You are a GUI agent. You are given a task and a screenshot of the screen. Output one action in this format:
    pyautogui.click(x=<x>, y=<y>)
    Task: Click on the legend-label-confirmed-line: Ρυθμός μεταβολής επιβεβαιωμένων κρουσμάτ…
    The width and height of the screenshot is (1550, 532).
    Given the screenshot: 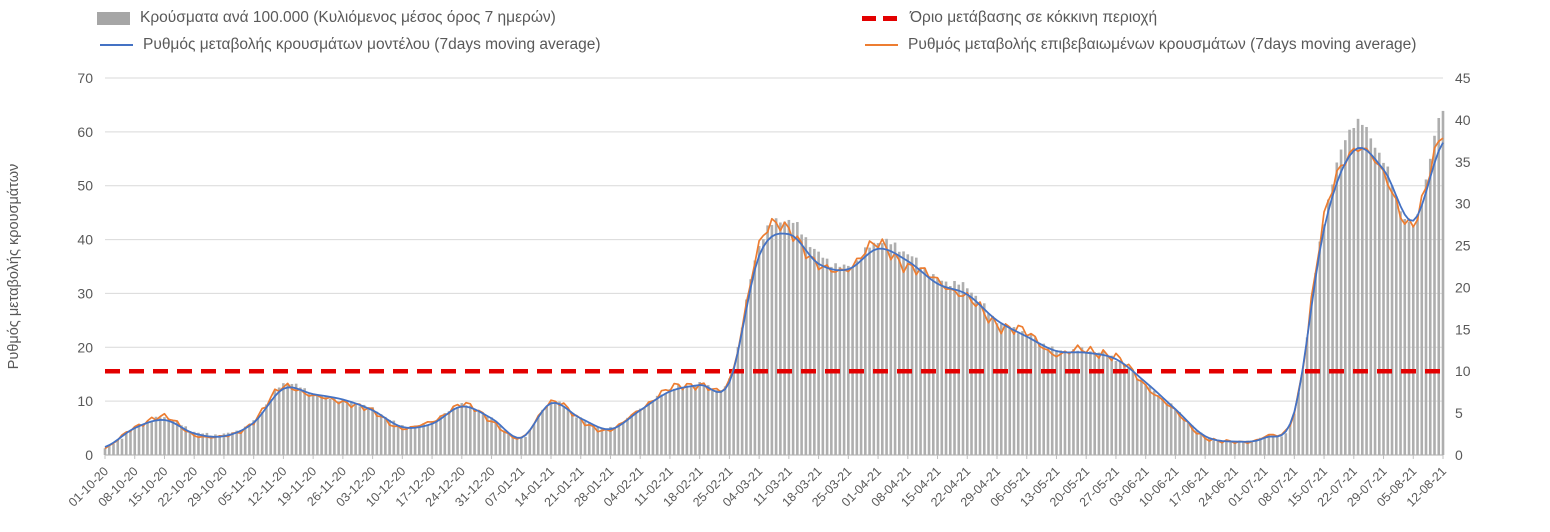 What is the action you would take?
    pyautogui.click(x=1162, y=44)
    